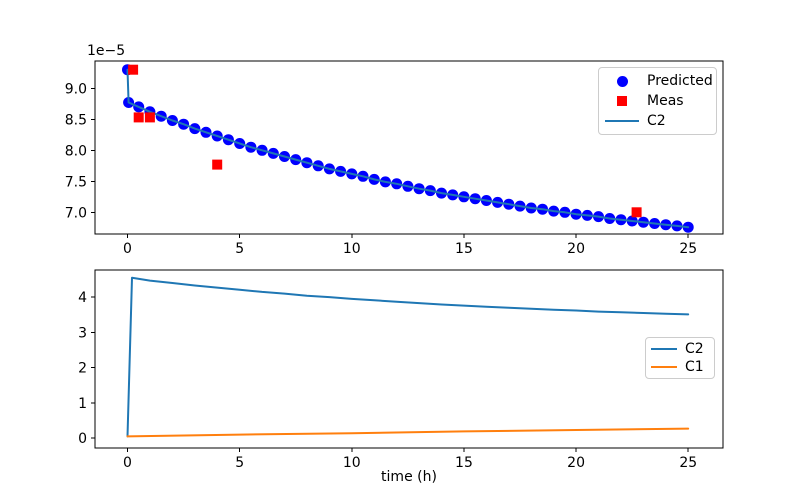 This screenshot has height=500, width=800. I want to click on bottom-legend: C2 C1, so click(680, 358).